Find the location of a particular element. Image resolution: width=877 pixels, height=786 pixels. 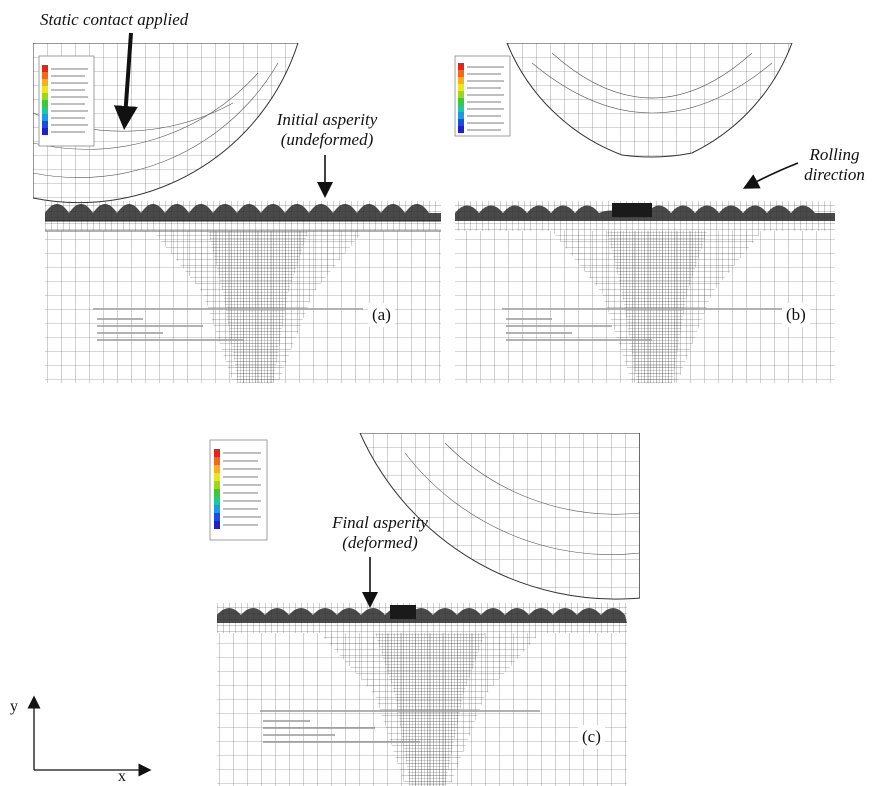

coordinate-axes is located at coordinates (89, 736).